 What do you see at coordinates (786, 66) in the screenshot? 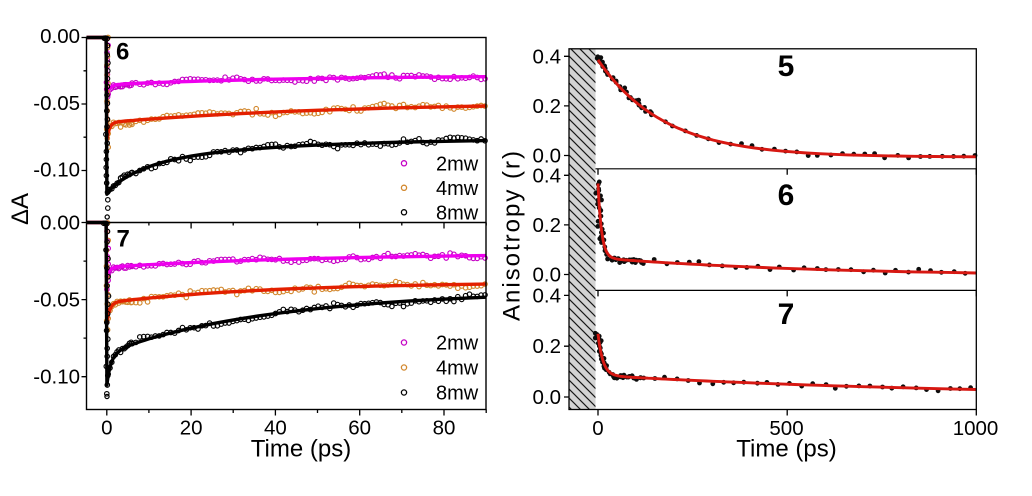
I see `svg-text: 5` at bounding box center [786, 66].